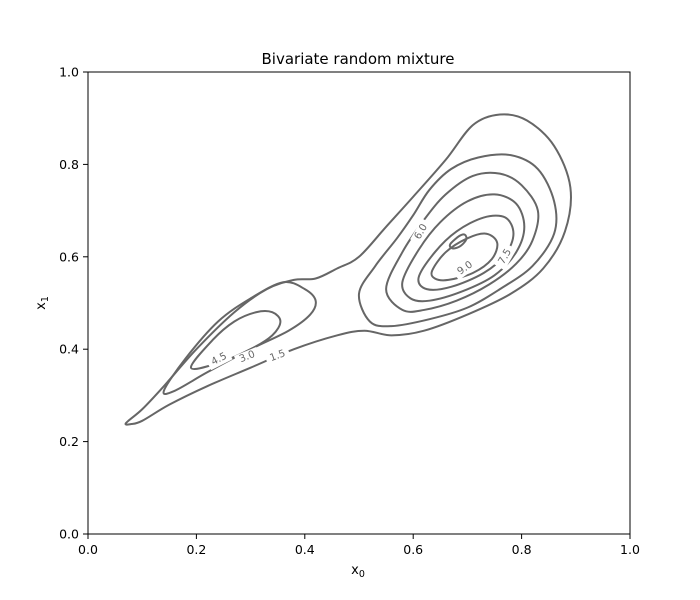 The image size is (700, 600). What do you see at coordinates (88, 549) in the screenshot?
I see `x-tick-label-0: 0.0` at bounding box center [88, 549].